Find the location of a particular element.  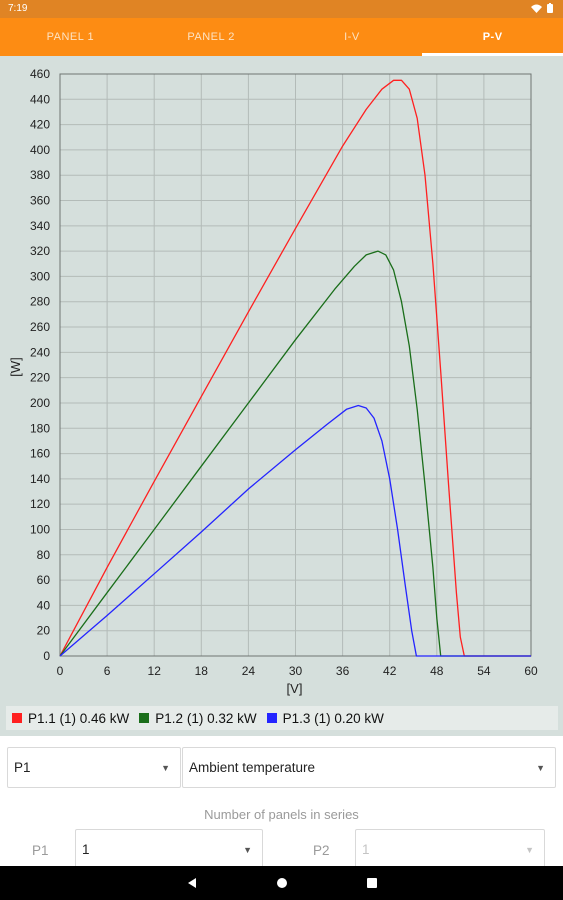

y-tick-label: 220 is located at coordinates (40, 378).